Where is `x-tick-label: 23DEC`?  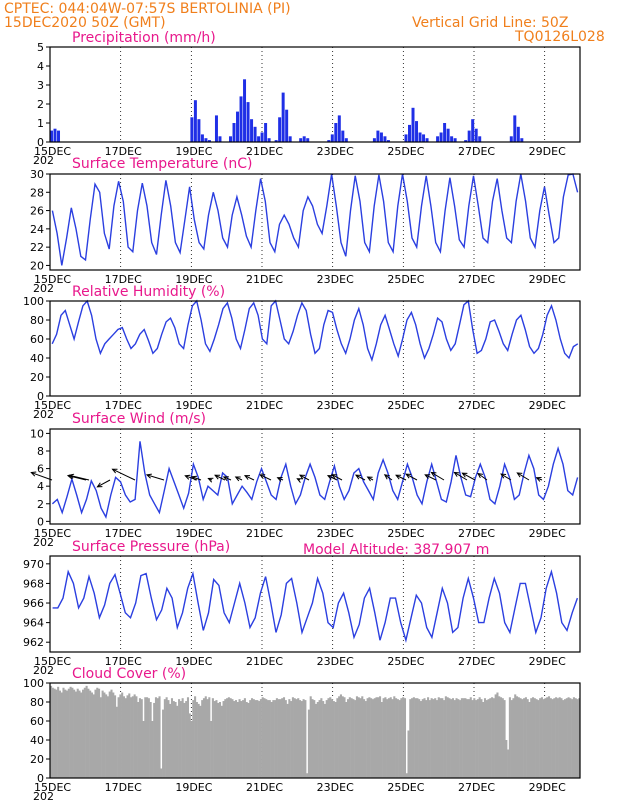
x-tick-label: 23DEC is located at coordinates (335, 533).